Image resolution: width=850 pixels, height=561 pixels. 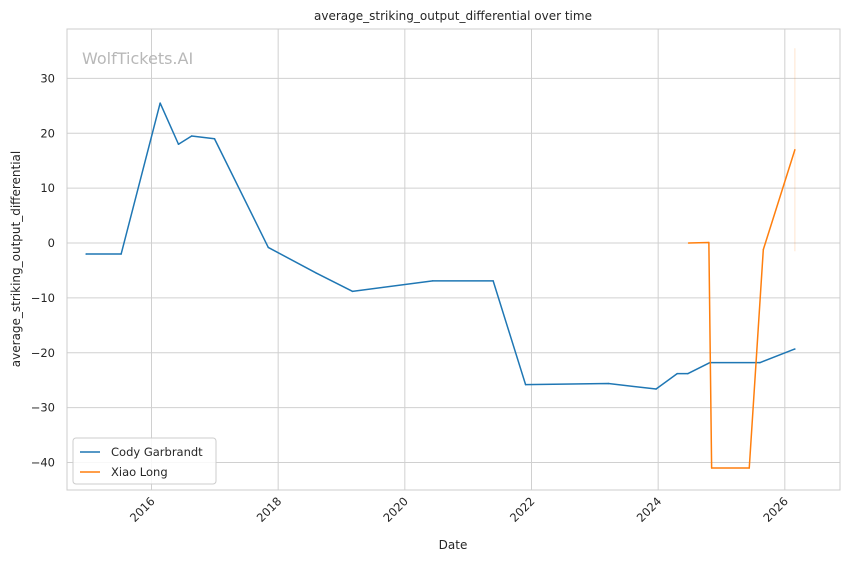 I want to click on x-tick-label-2022: 2022, so click(x=522, y=509).